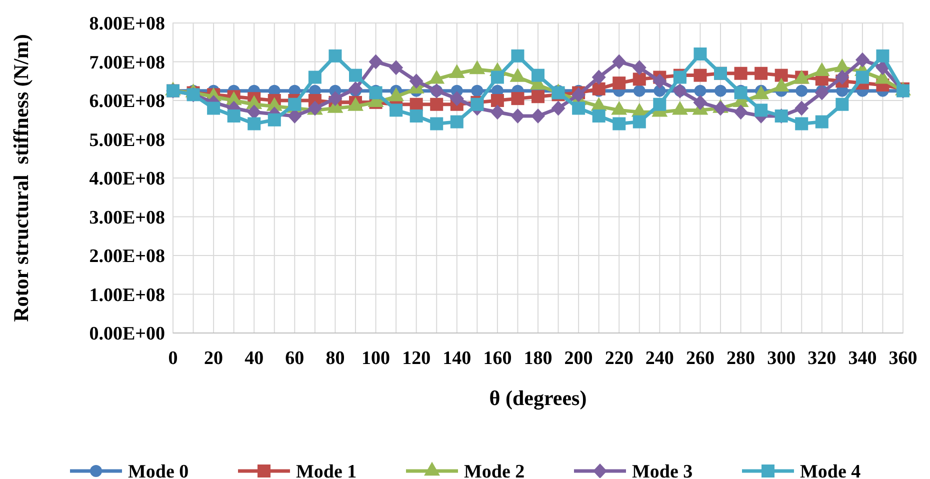 This screenshot has width=930, height=479. What do you see at coordinates (662, 470) in the screenshot?
I see `legend-label: Mode 3` at bounding box center [662, 470].